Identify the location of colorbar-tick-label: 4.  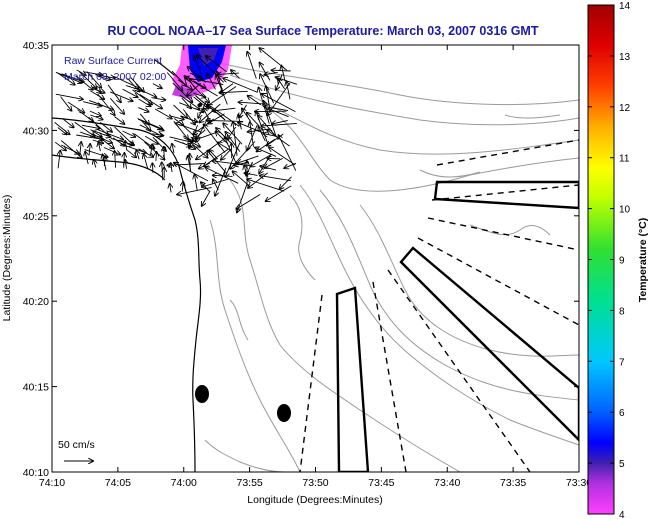
(622, 514).